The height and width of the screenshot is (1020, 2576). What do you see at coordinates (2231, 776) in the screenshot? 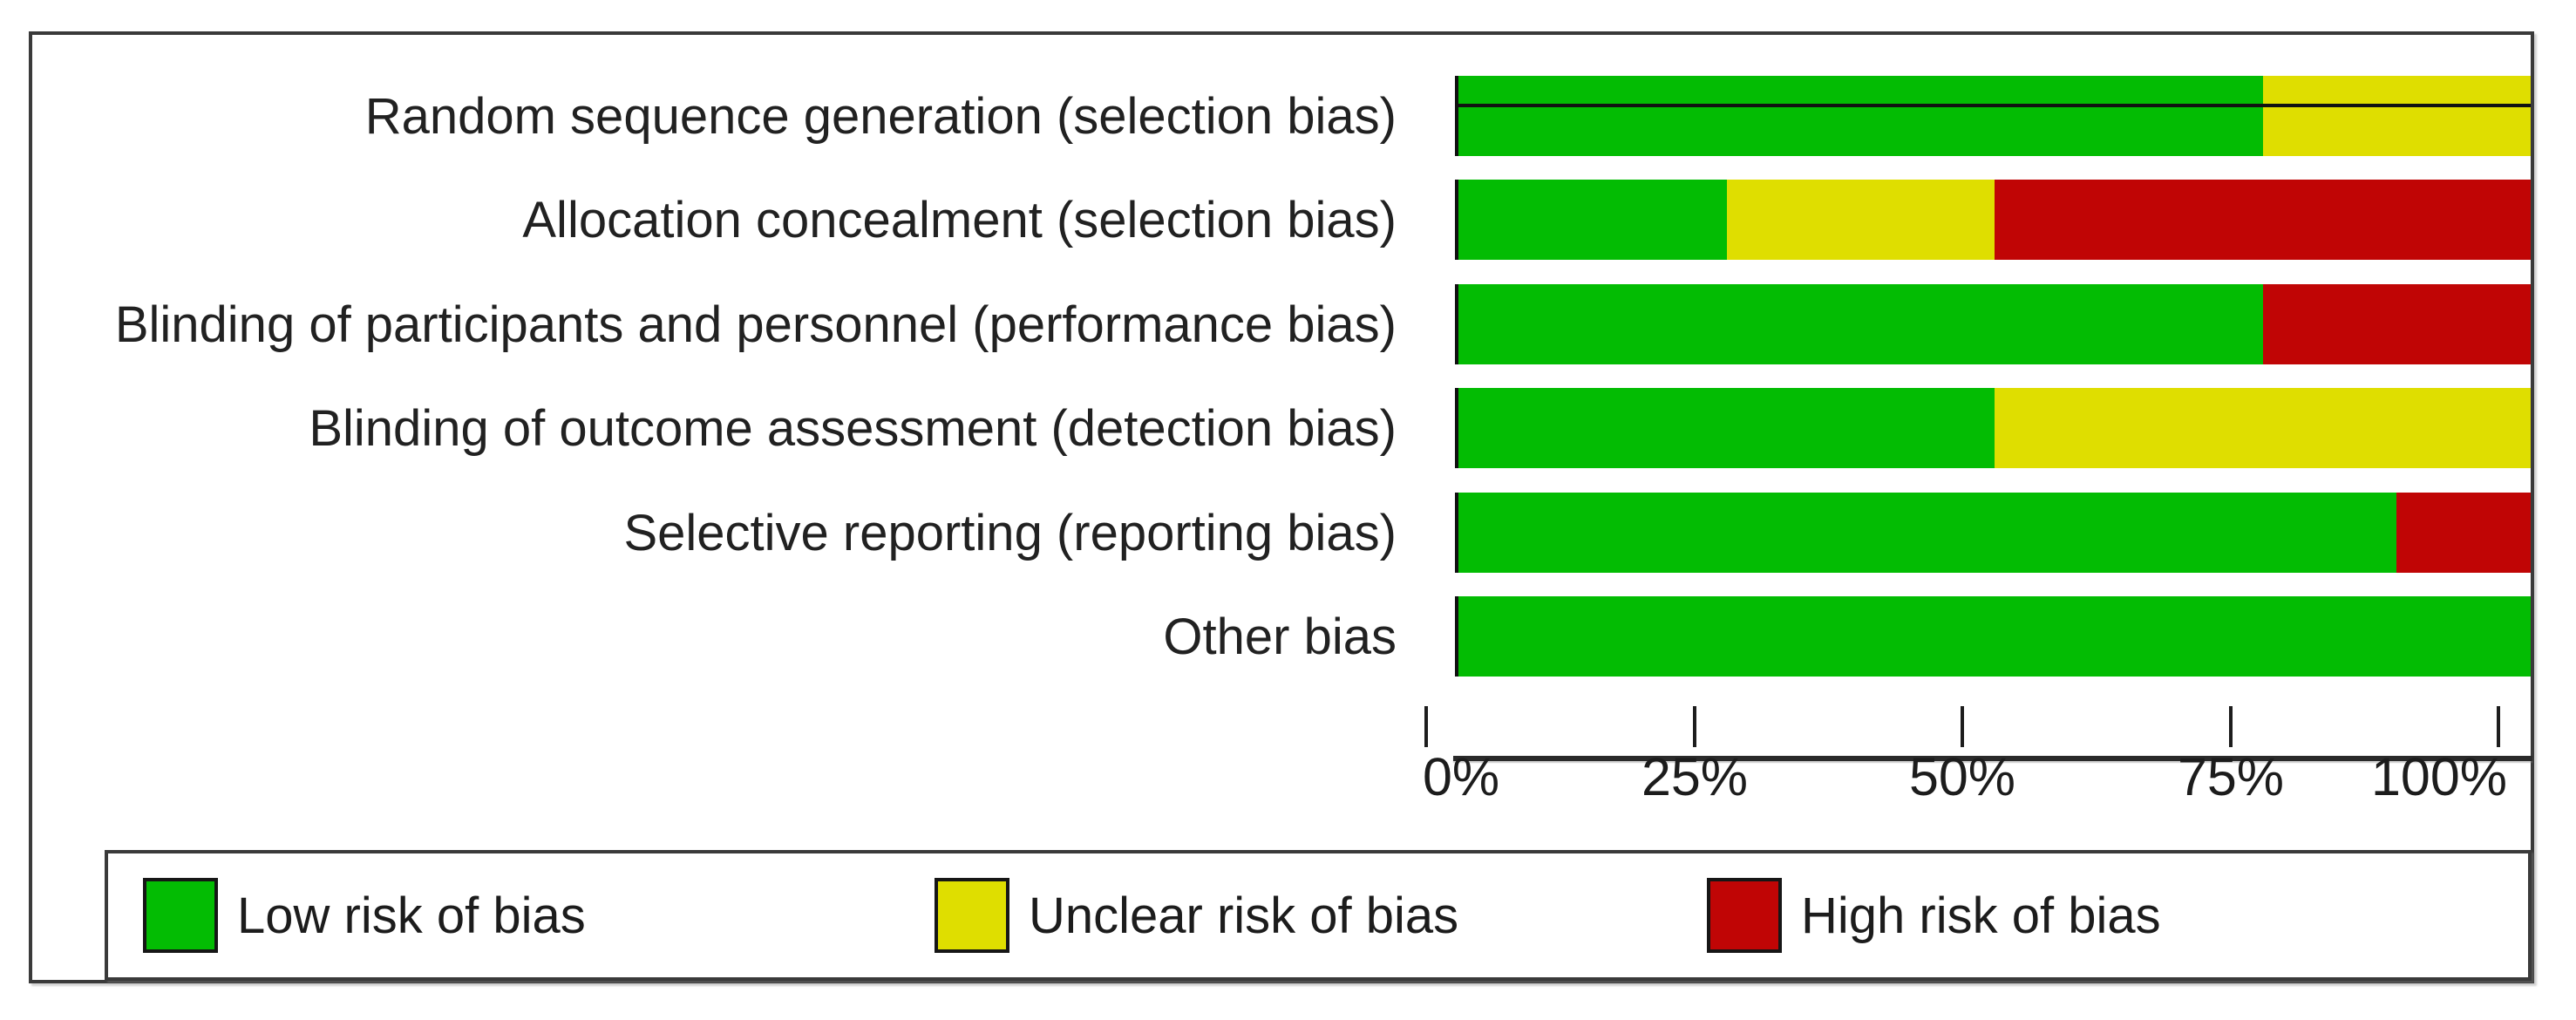
I see `axis-tick-label-75: 75%` at bounding box center [2231, 776].